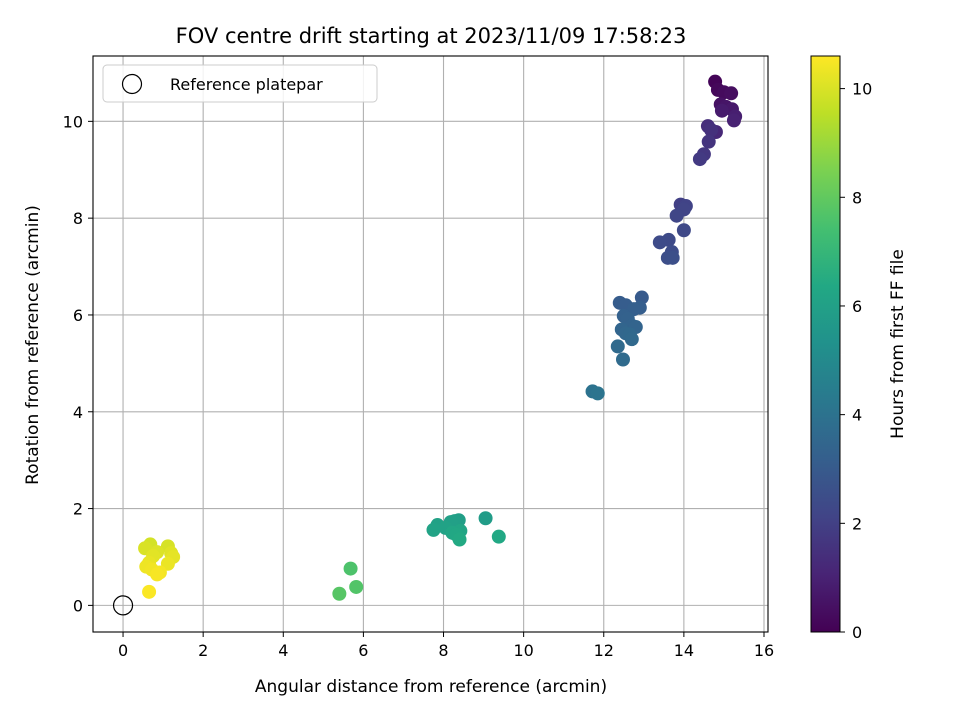  Describe the element at coordinates (857, 197) in the screenshot. I see `colorbar-tick-label: 8` at that location.